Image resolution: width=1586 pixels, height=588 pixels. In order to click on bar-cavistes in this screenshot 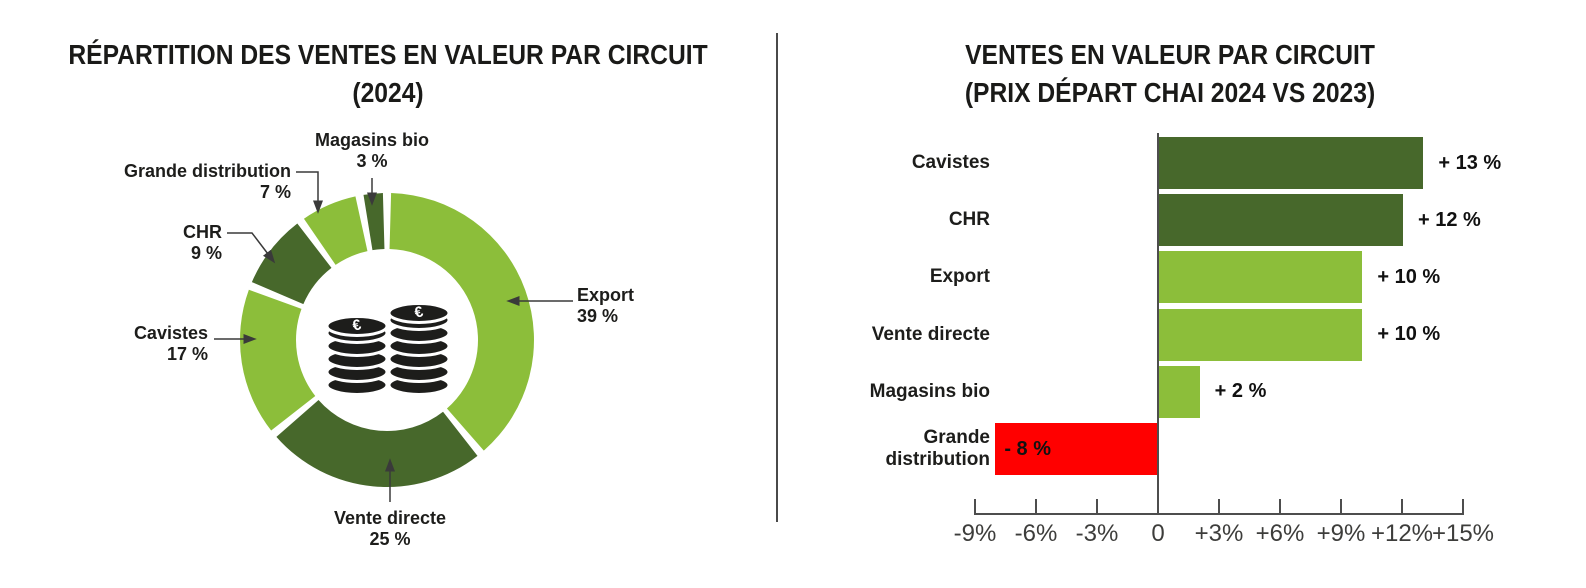, I will do `click(1291, 163)`.